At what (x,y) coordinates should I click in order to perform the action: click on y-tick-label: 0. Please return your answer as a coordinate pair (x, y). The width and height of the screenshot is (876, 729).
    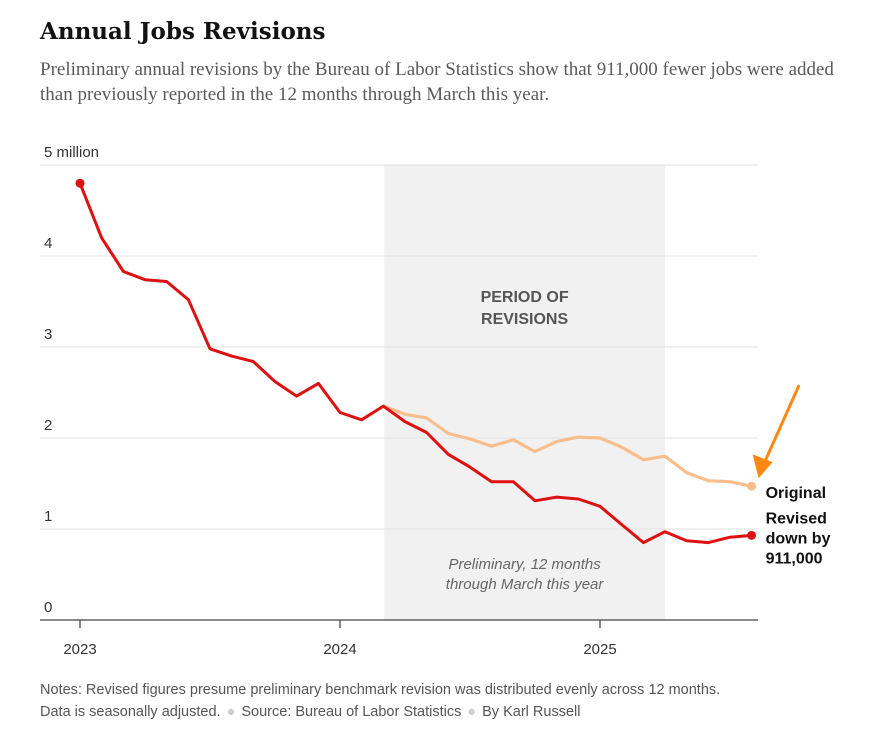
    Looking at the image, I should click on (48, 607).